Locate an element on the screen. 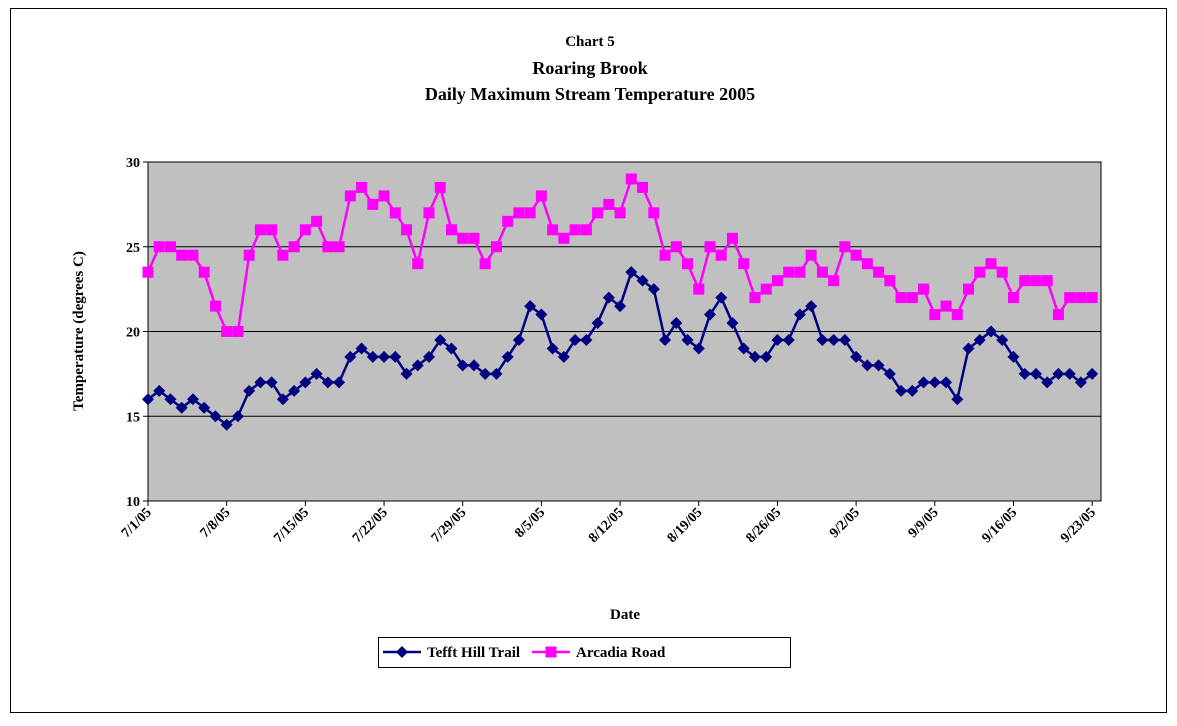 This screenshot has height=726, width=1177. legend-label: Arcadia Road is located at coordinates (621, 653).